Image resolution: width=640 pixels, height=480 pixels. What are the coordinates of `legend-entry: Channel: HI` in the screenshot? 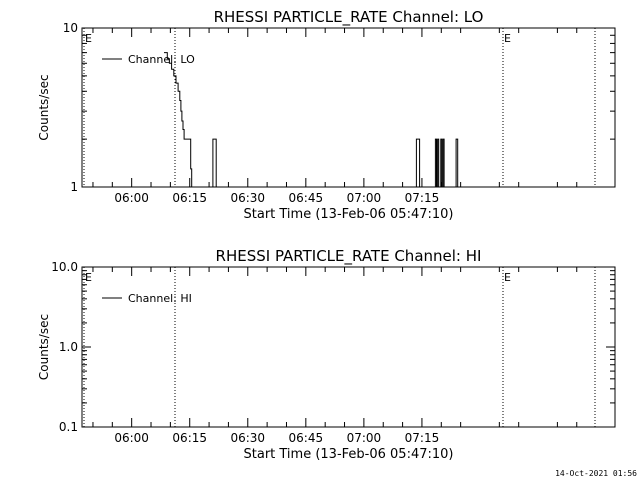 It's located at (160, 298).